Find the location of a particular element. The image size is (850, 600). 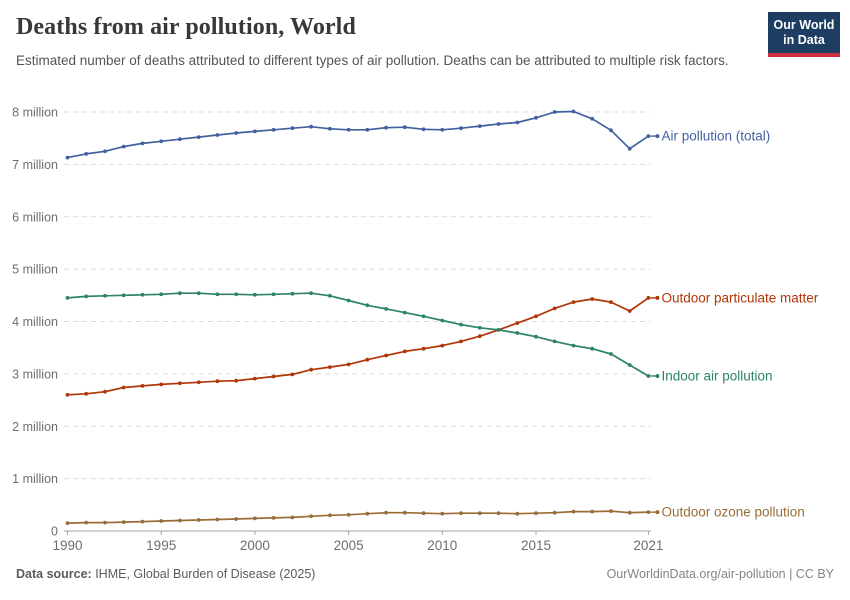

series-line-outdoor-ozone-pollution is located at coordinates (358, 517).